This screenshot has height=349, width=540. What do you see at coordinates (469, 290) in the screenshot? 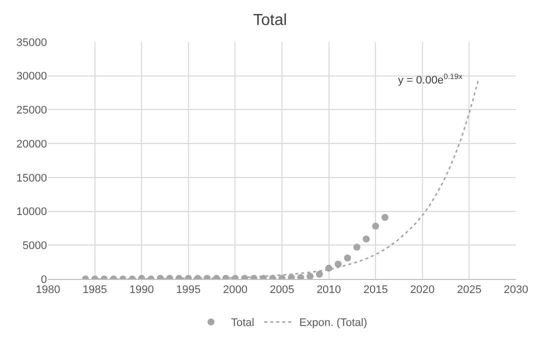
I see `x-tick-label: 2025` at bounding box center [469, 290].